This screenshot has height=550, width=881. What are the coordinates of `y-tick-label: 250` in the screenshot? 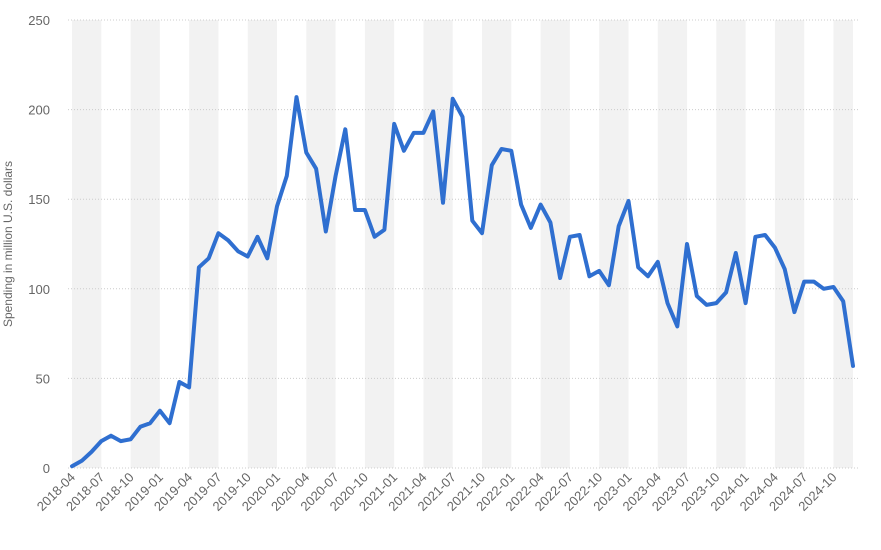 It's located at (39, 20).